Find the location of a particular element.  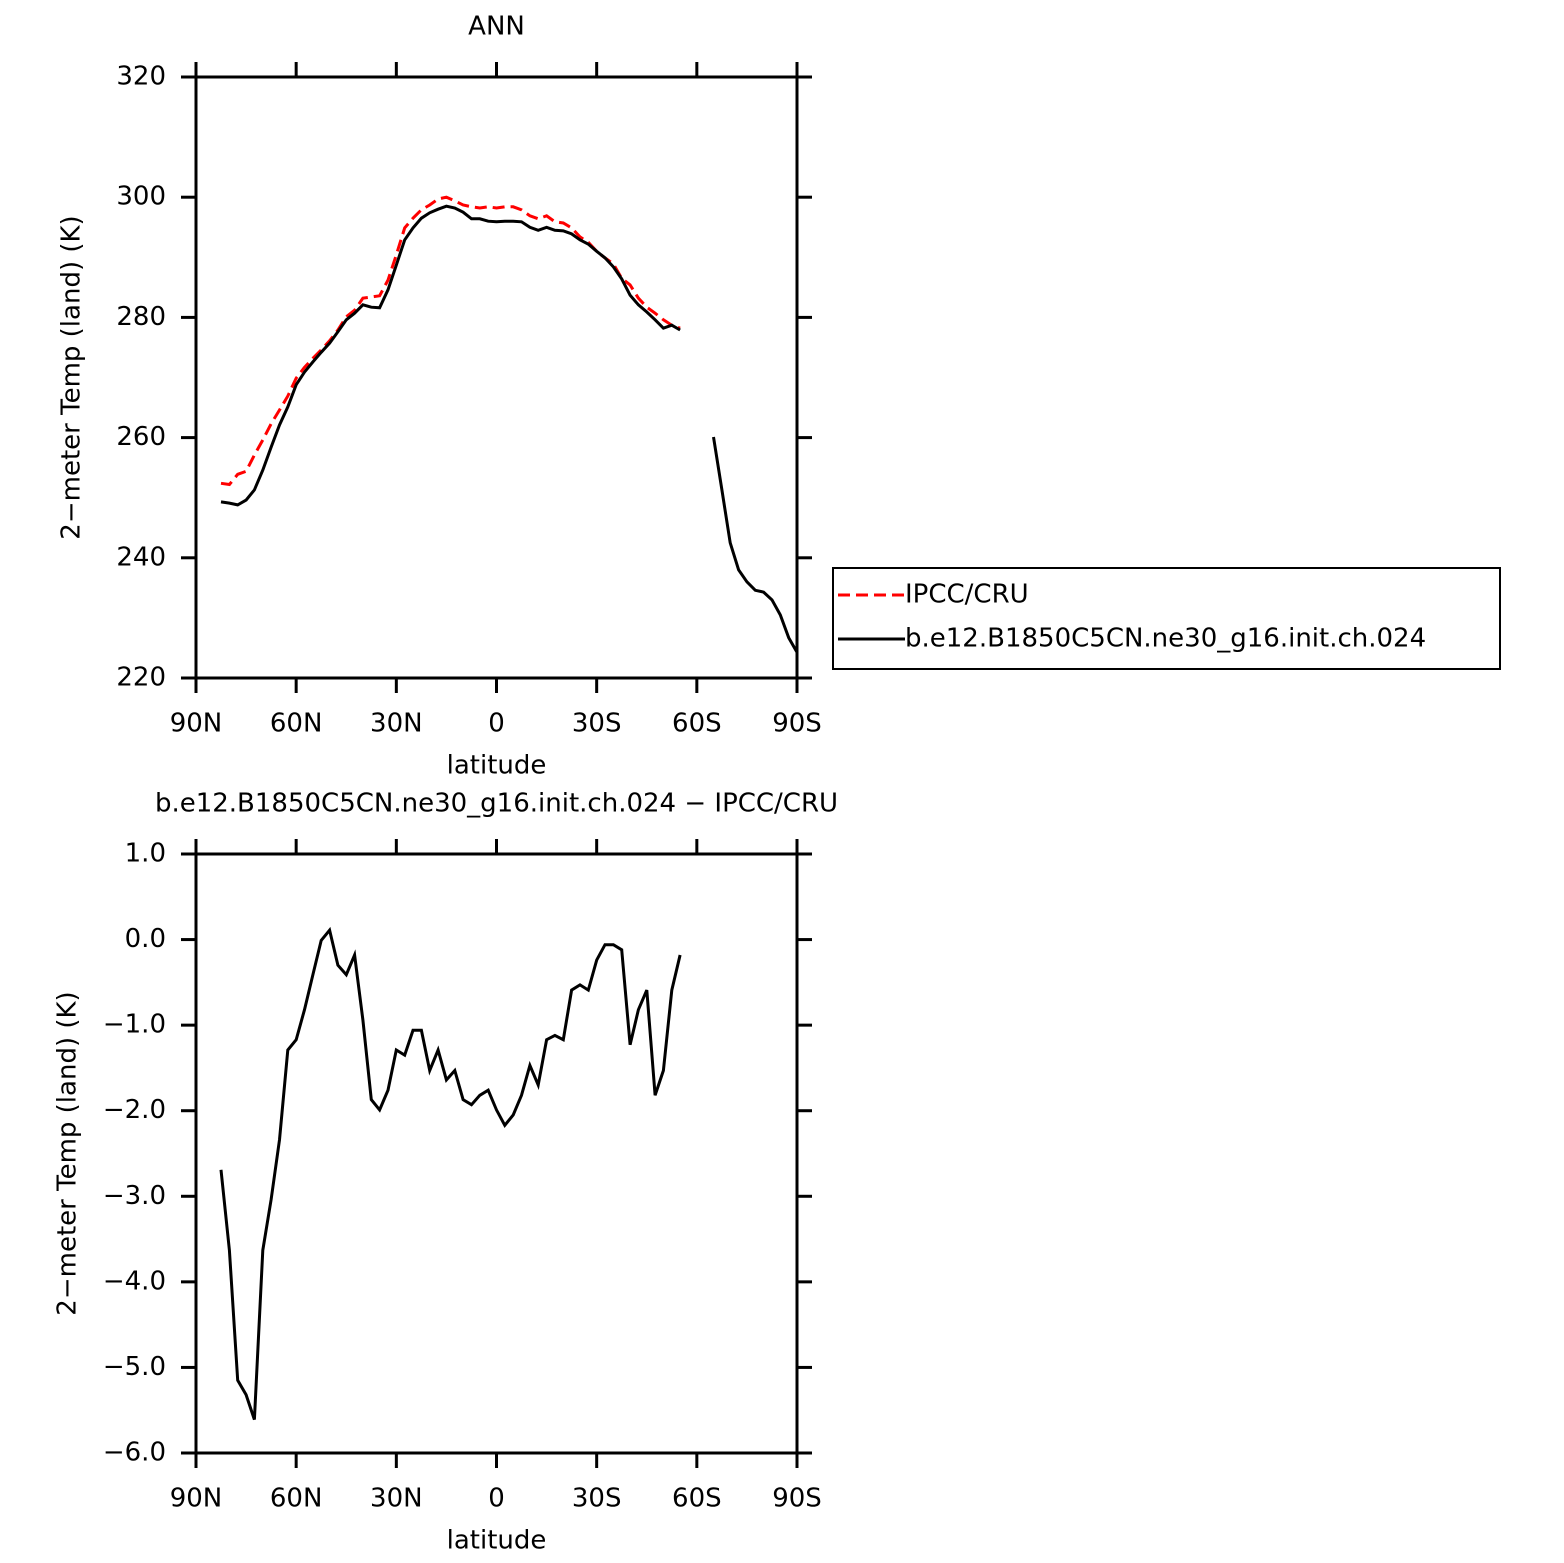

legend-box is located at coordinates (1166, 618).